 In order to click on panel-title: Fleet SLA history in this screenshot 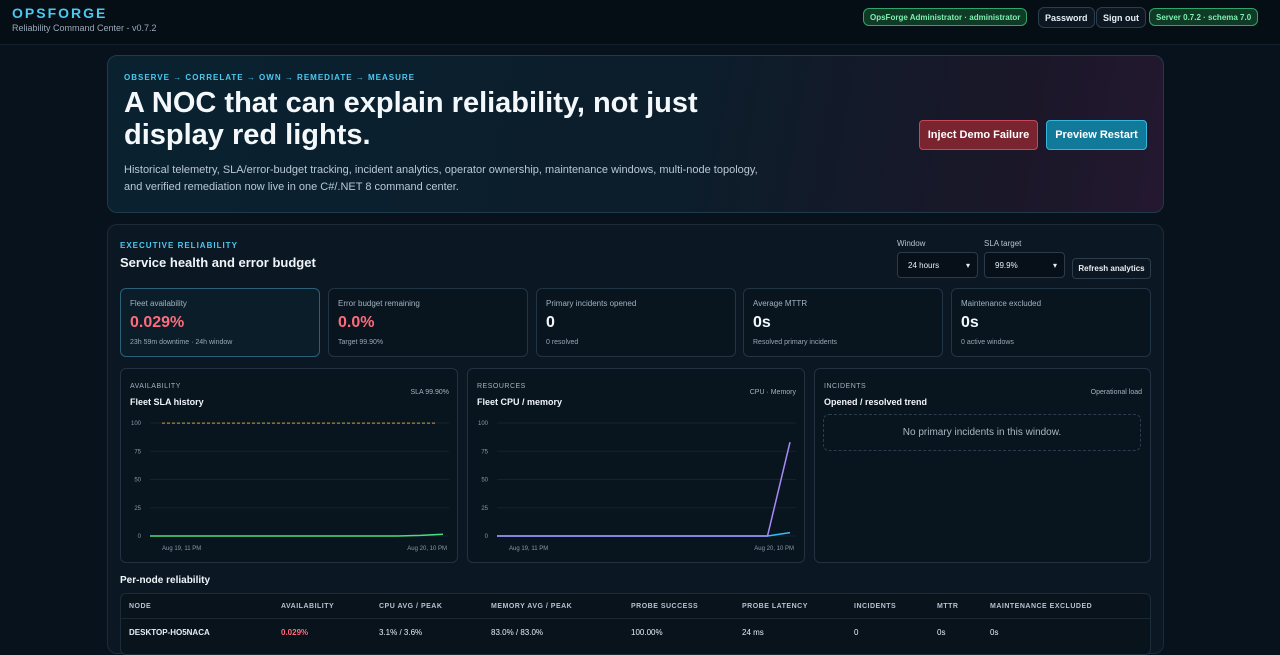, I will do `click(167, 402)`.